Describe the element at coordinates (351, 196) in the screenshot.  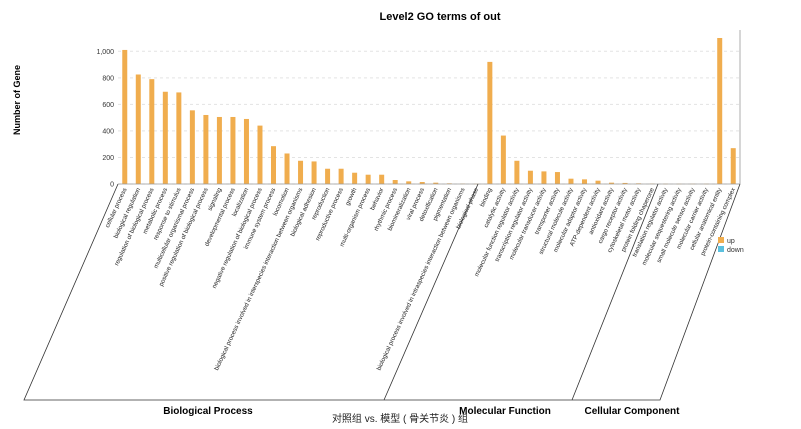
I see `x-tick-label: growth` at that location.